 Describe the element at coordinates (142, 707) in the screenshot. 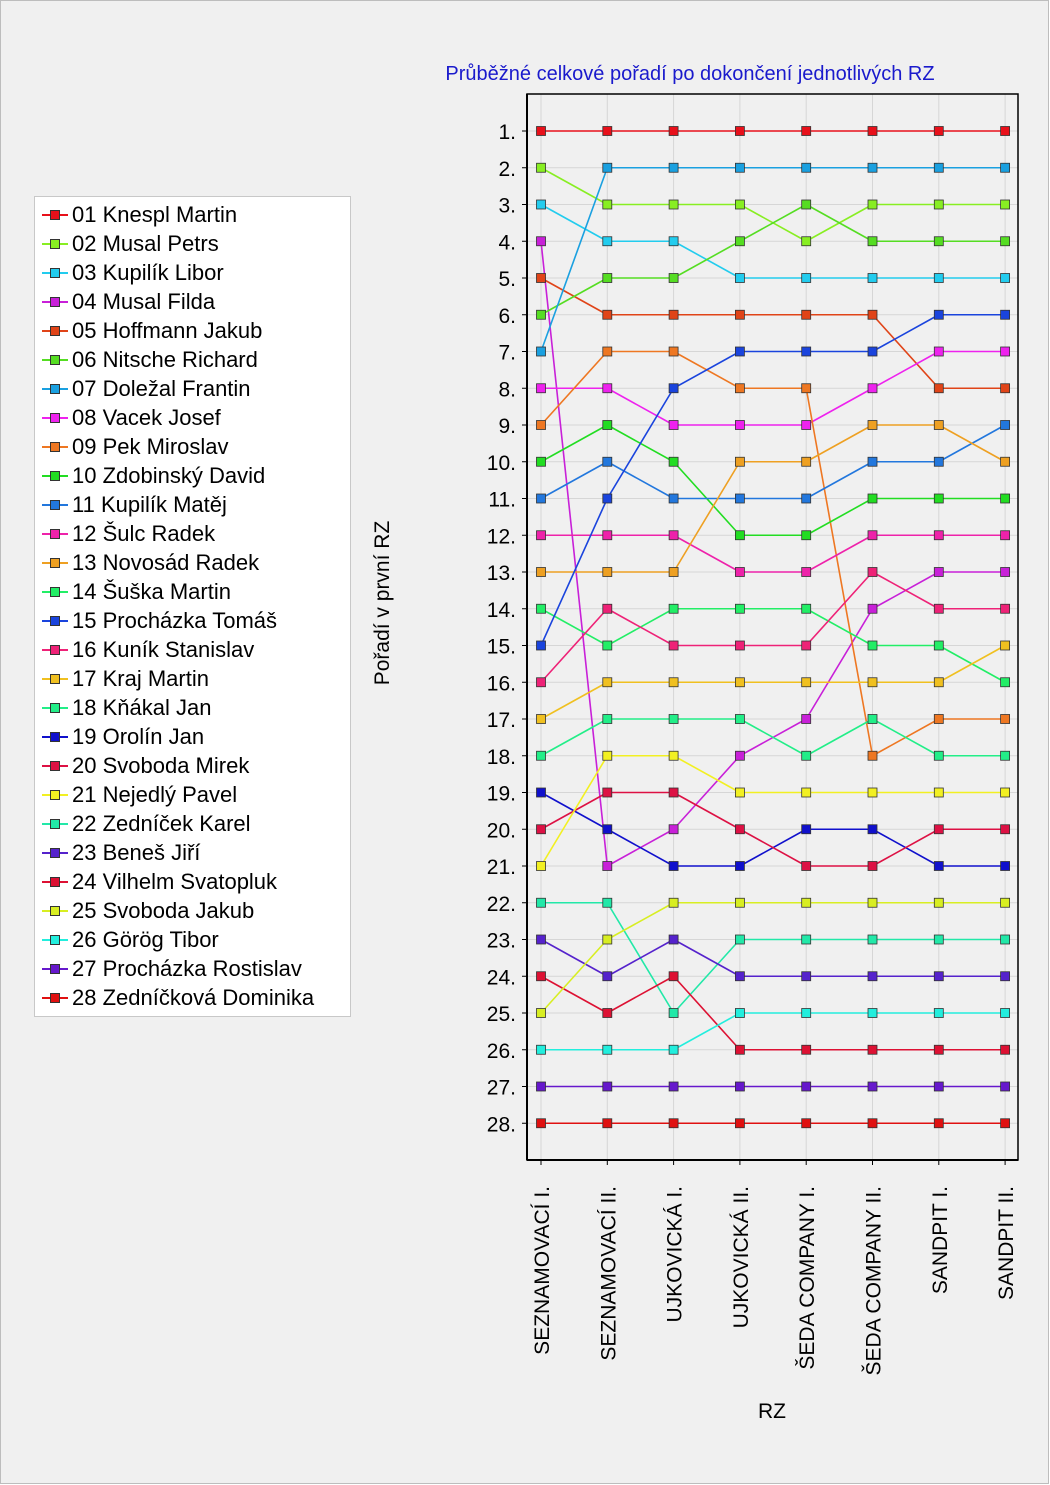

I see `legend-label: 18 Kňákal Jan` at that location.